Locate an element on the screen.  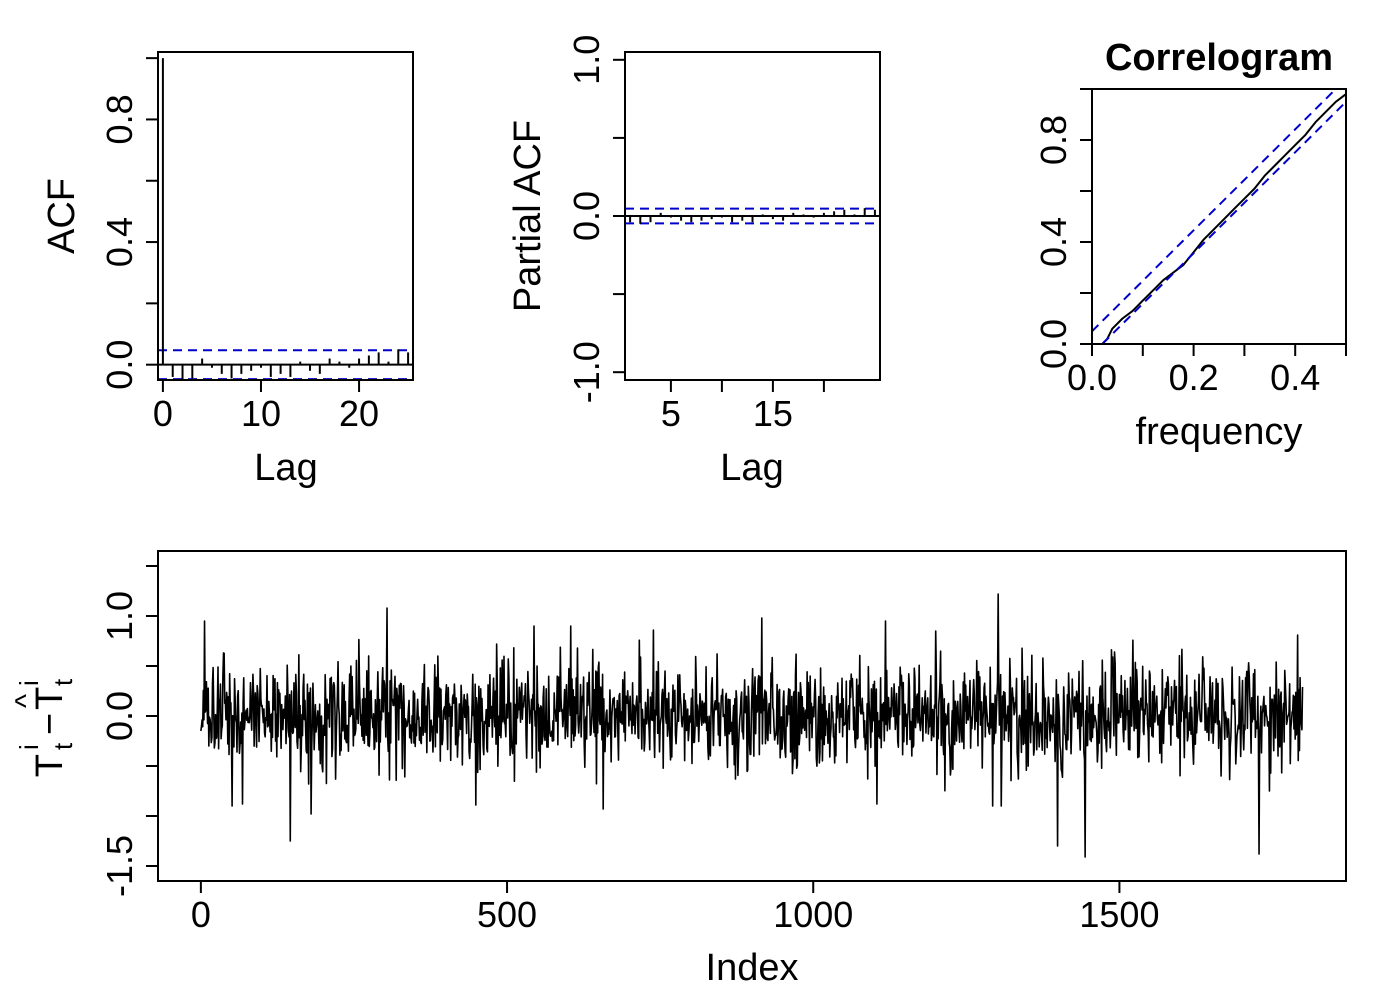
correlogram-y-axis: 0.0 0.4 0.8 is located at coordinates (1062, 228).